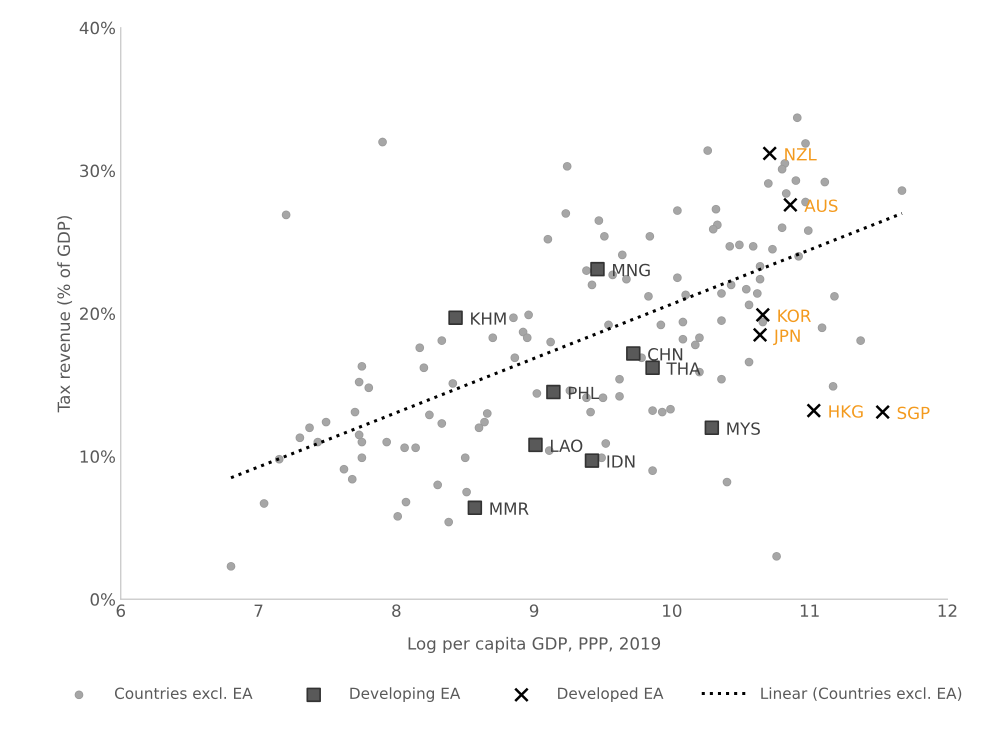 The width and height of the screenshot is (990, 749). I want to click on y-tick-label: 0%, so click(102, 599).